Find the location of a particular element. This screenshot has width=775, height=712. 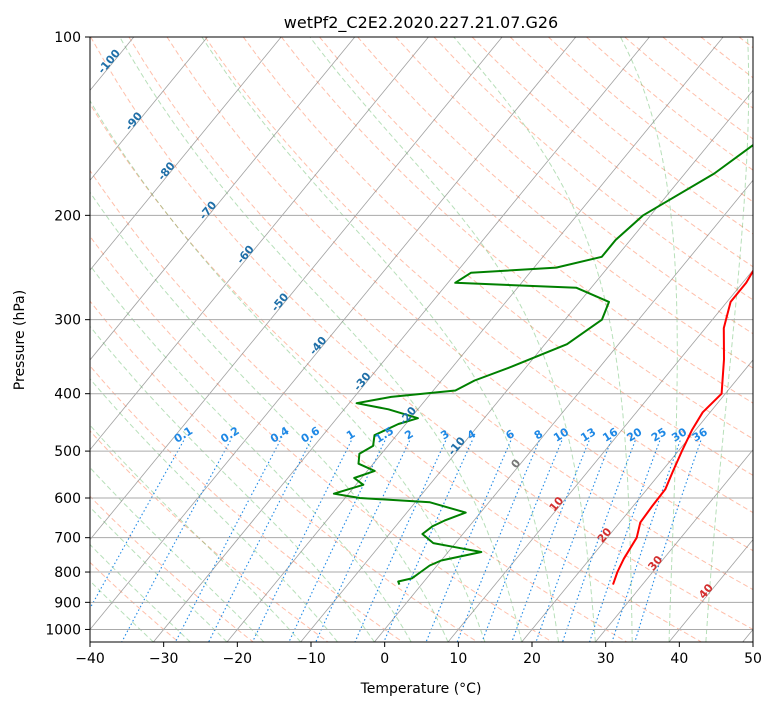

y-tick-label: 100 is located at coordinates (67, 38).